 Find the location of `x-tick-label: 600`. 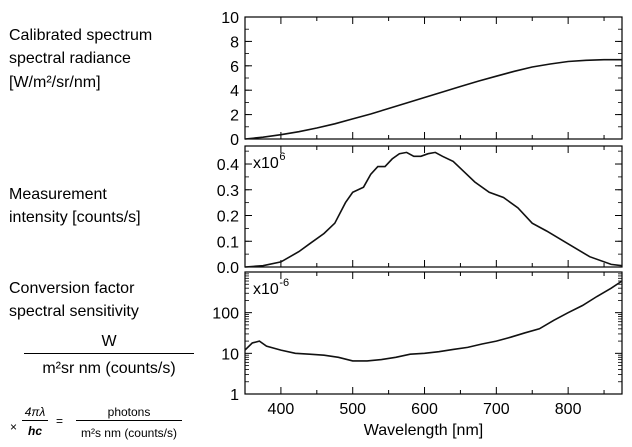

x-tick-label: 600 is located at coordinates (424, 409).